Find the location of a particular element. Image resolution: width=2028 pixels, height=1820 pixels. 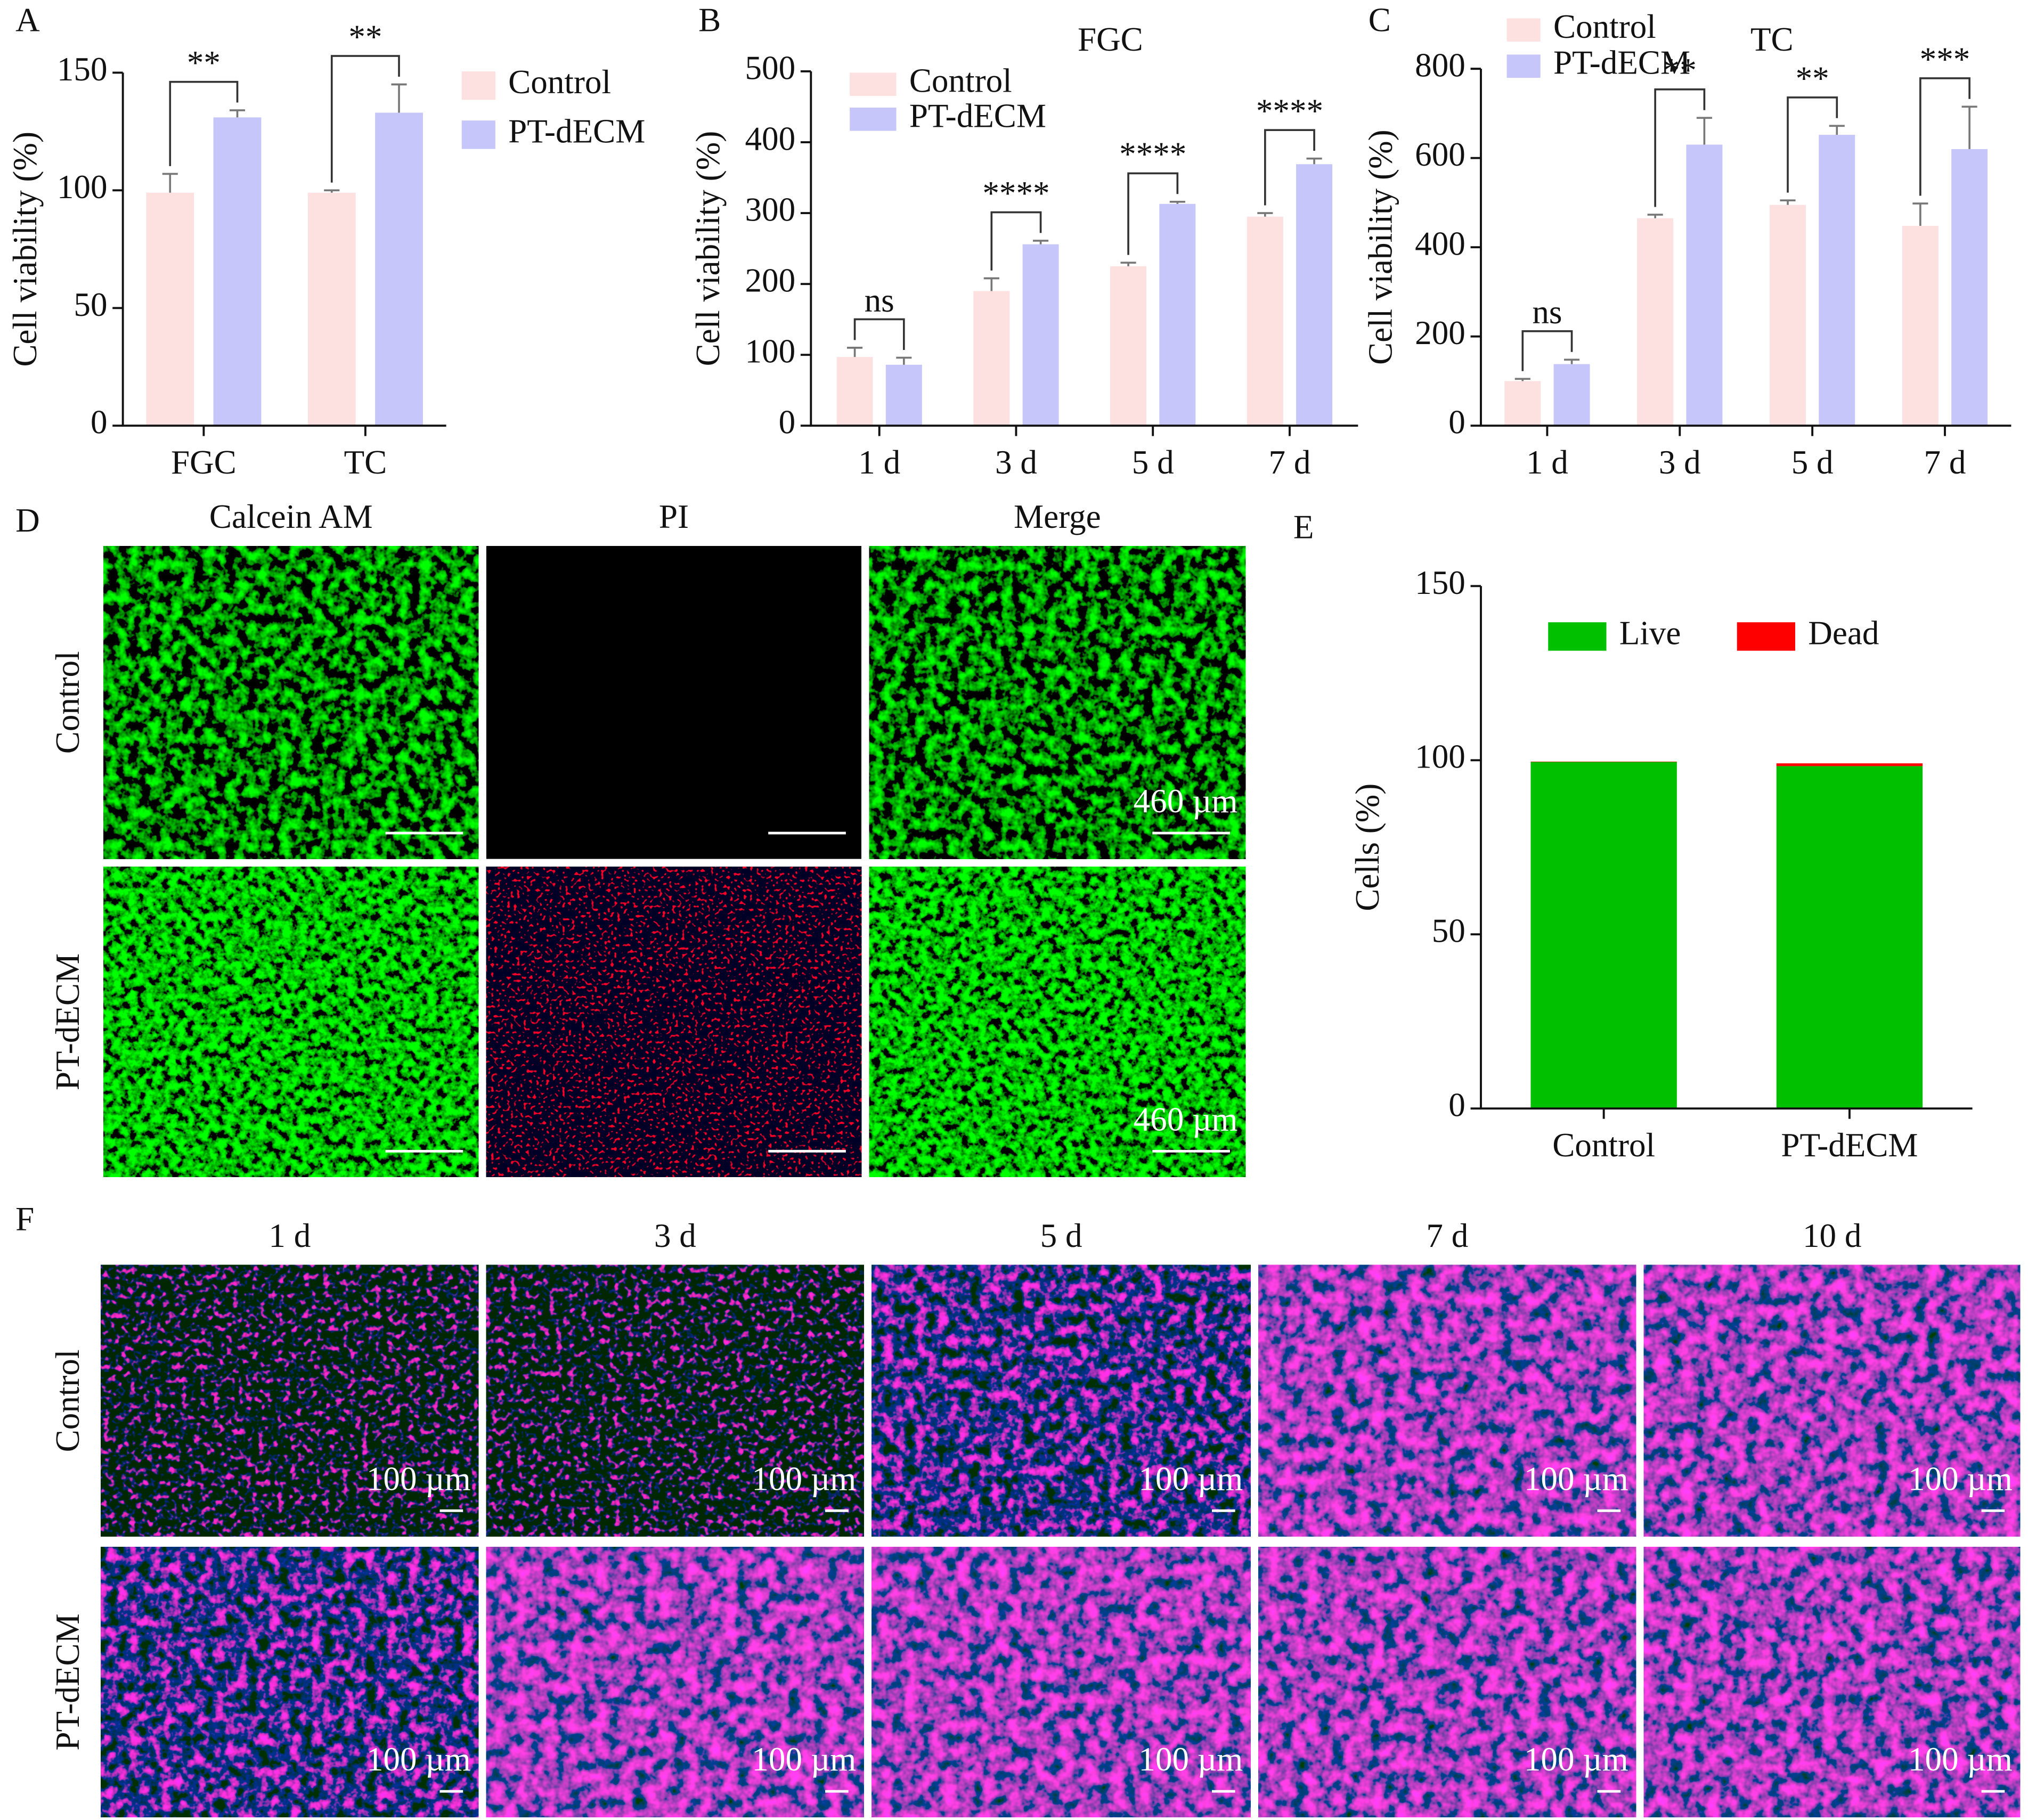

legend-label: Live is located at coordinates (1650, 632).